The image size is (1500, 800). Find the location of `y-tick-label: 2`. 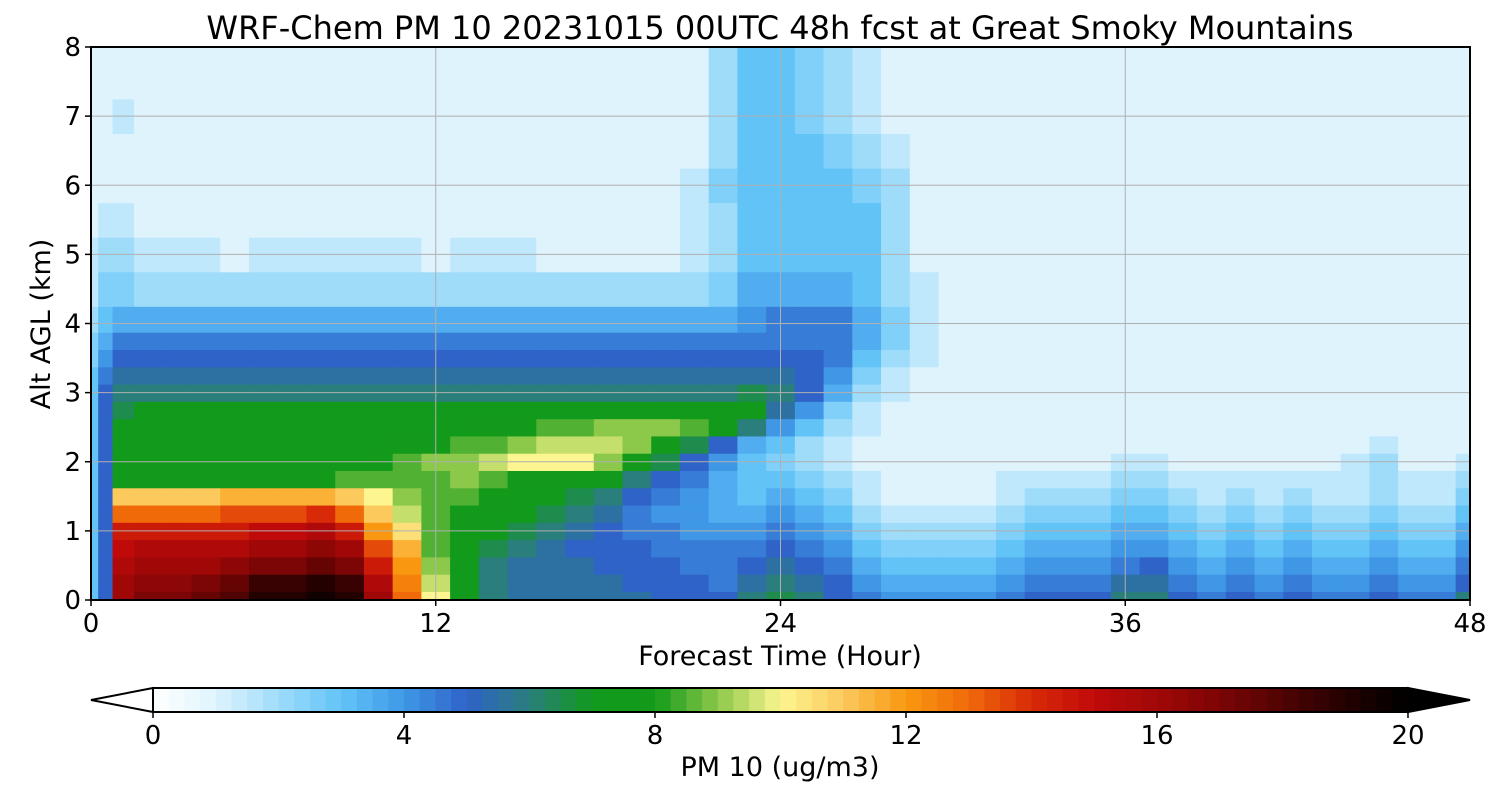

y-tick-label: 2 is located at coordinates (72, 463).